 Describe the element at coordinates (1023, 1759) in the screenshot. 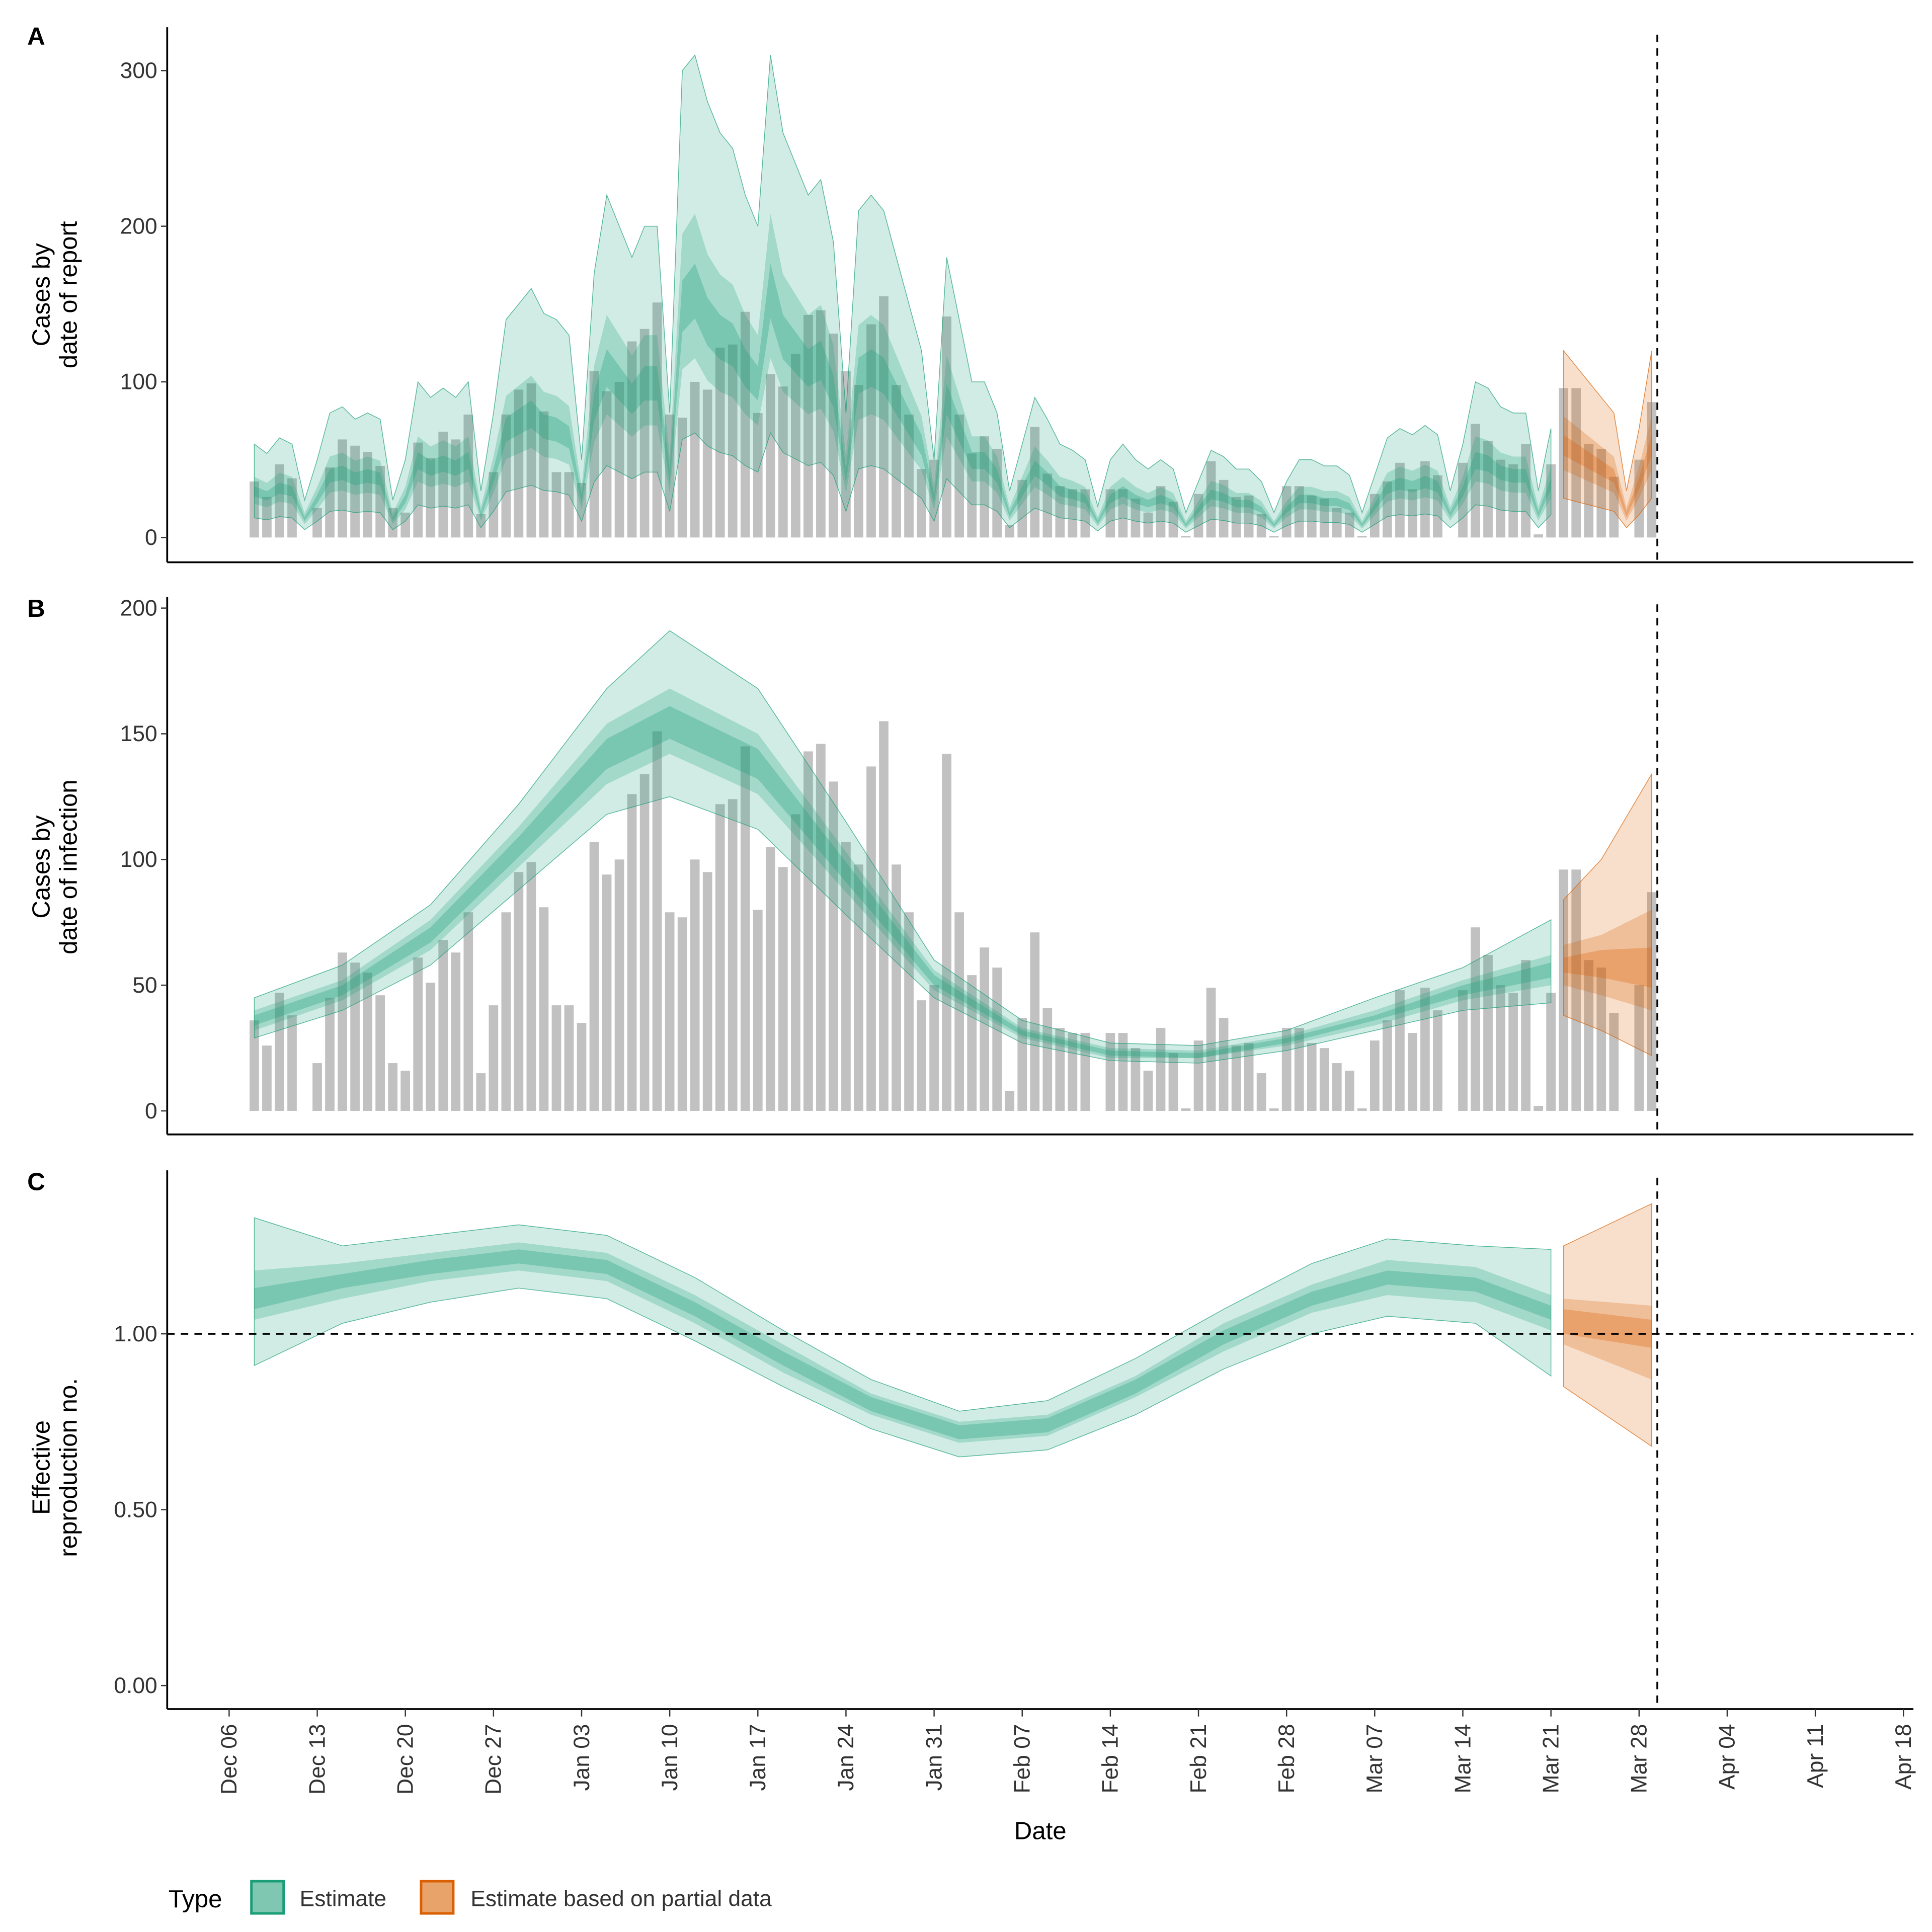

I see `x-tick-label: Feb 07` at that location.